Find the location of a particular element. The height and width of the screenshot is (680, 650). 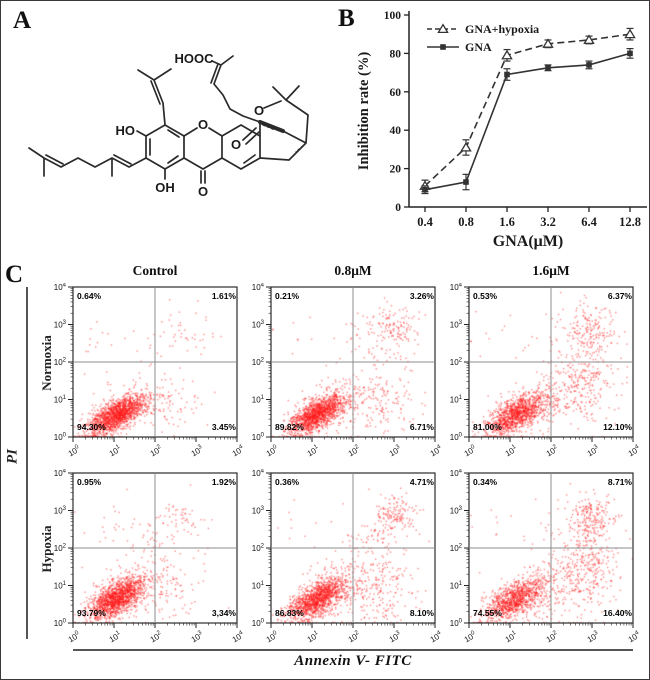

annexin-axis-line is located at coordinates (353, 650).